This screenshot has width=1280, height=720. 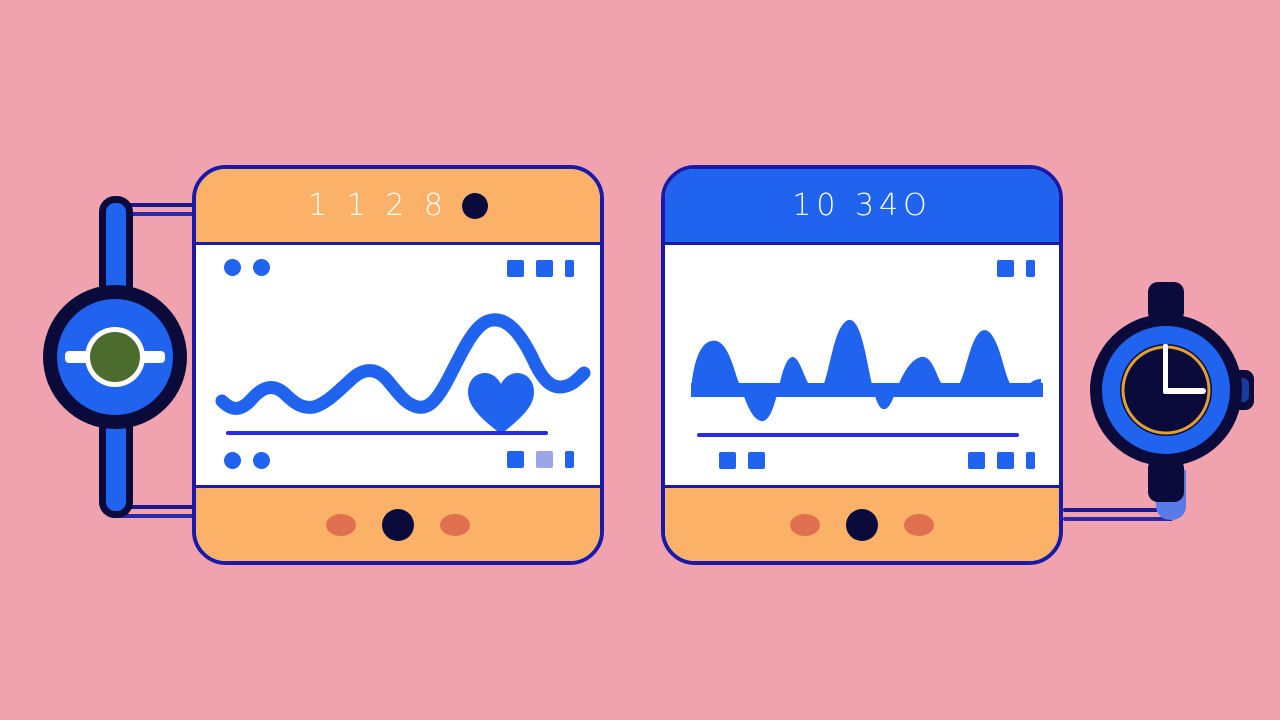 What do you see at coordinates (1166, 302) in the screenshot?
I see `watch-lug-top` at bounding box center [1166, 302].